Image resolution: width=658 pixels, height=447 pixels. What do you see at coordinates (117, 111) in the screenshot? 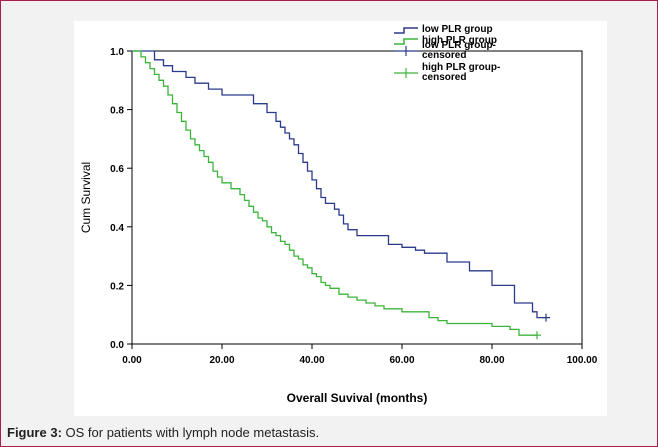
I see `y-tick-label: 0.8` at bounding box center [117, 111].